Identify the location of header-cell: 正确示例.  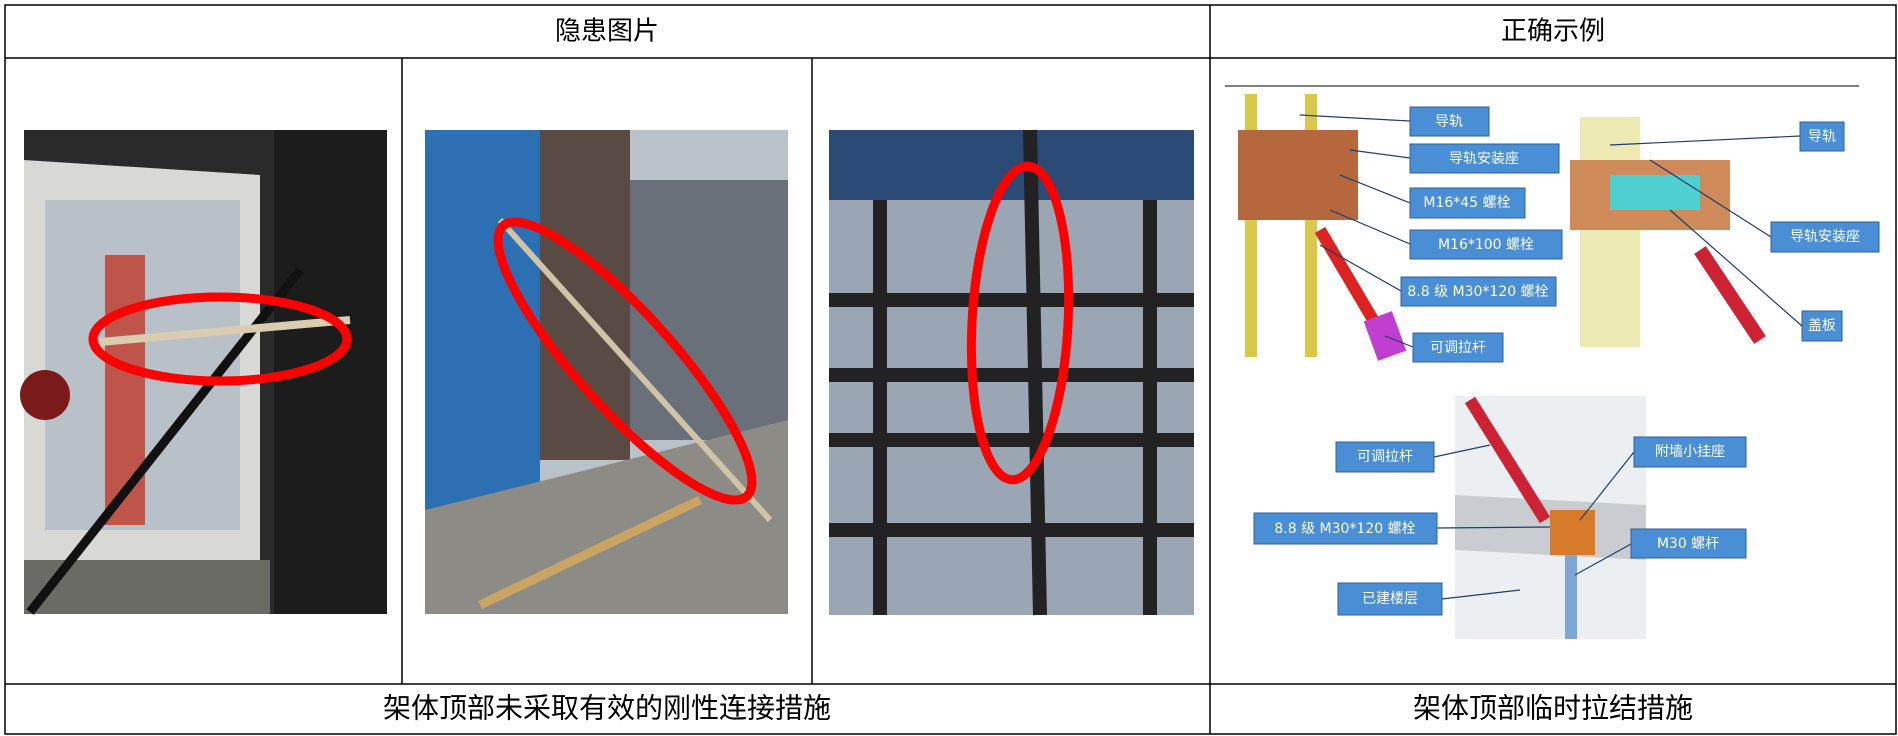
(1553, 32).